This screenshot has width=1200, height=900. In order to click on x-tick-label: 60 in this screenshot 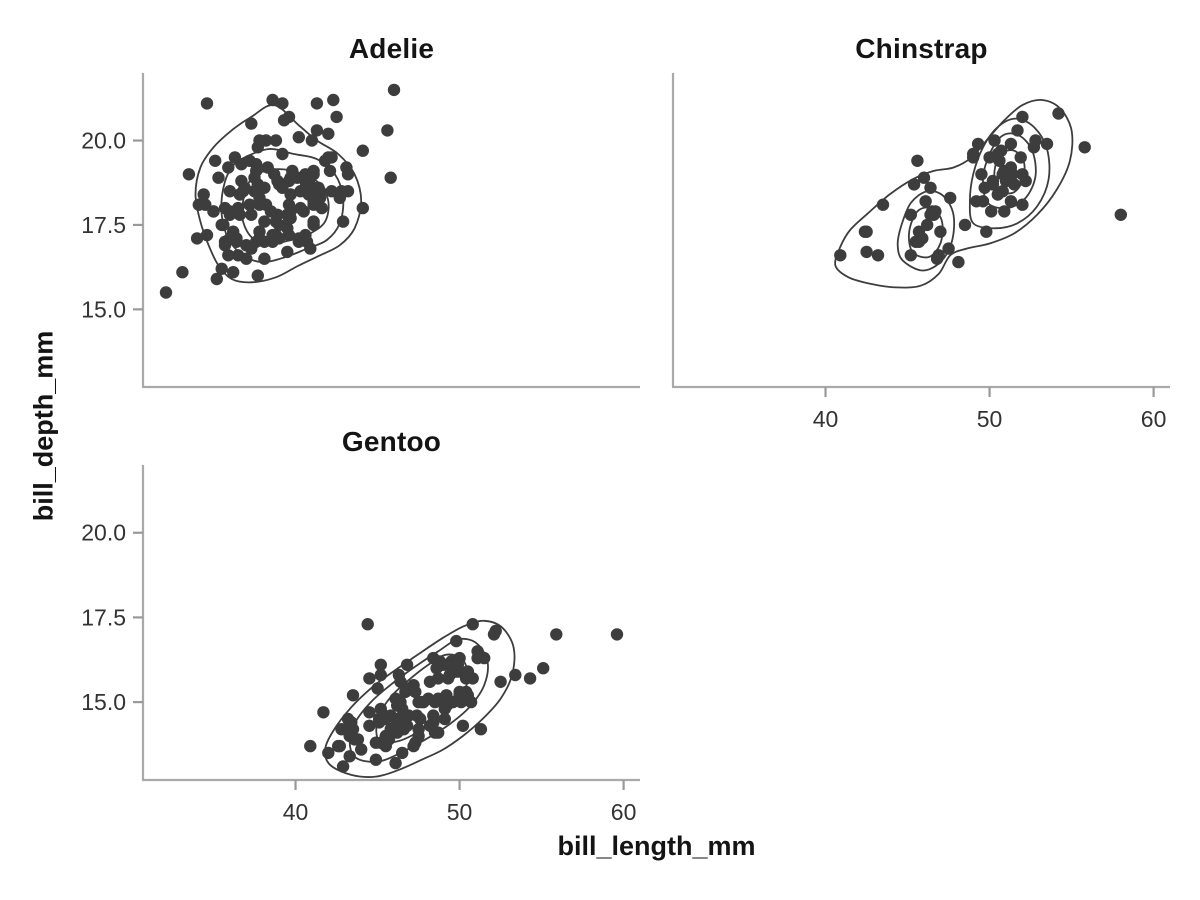, I will do `click(624, 812)`.